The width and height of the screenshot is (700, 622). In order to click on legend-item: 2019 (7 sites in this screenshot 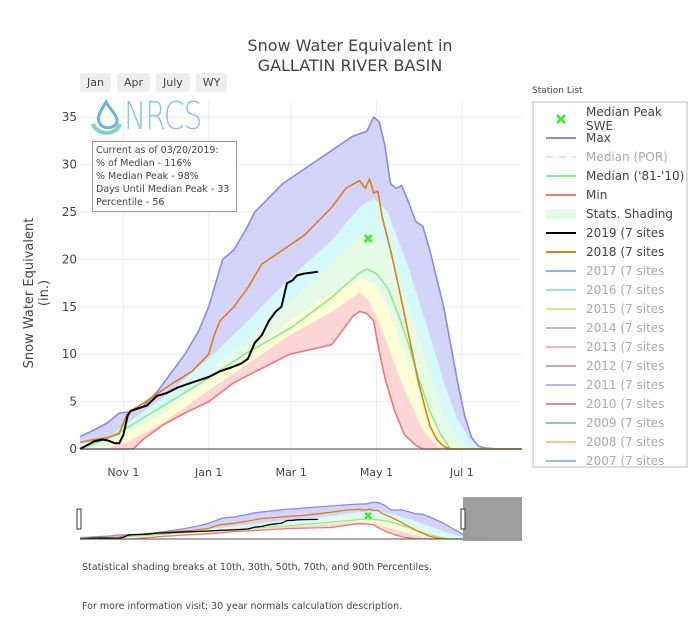, I will do `click(610, 232)`.